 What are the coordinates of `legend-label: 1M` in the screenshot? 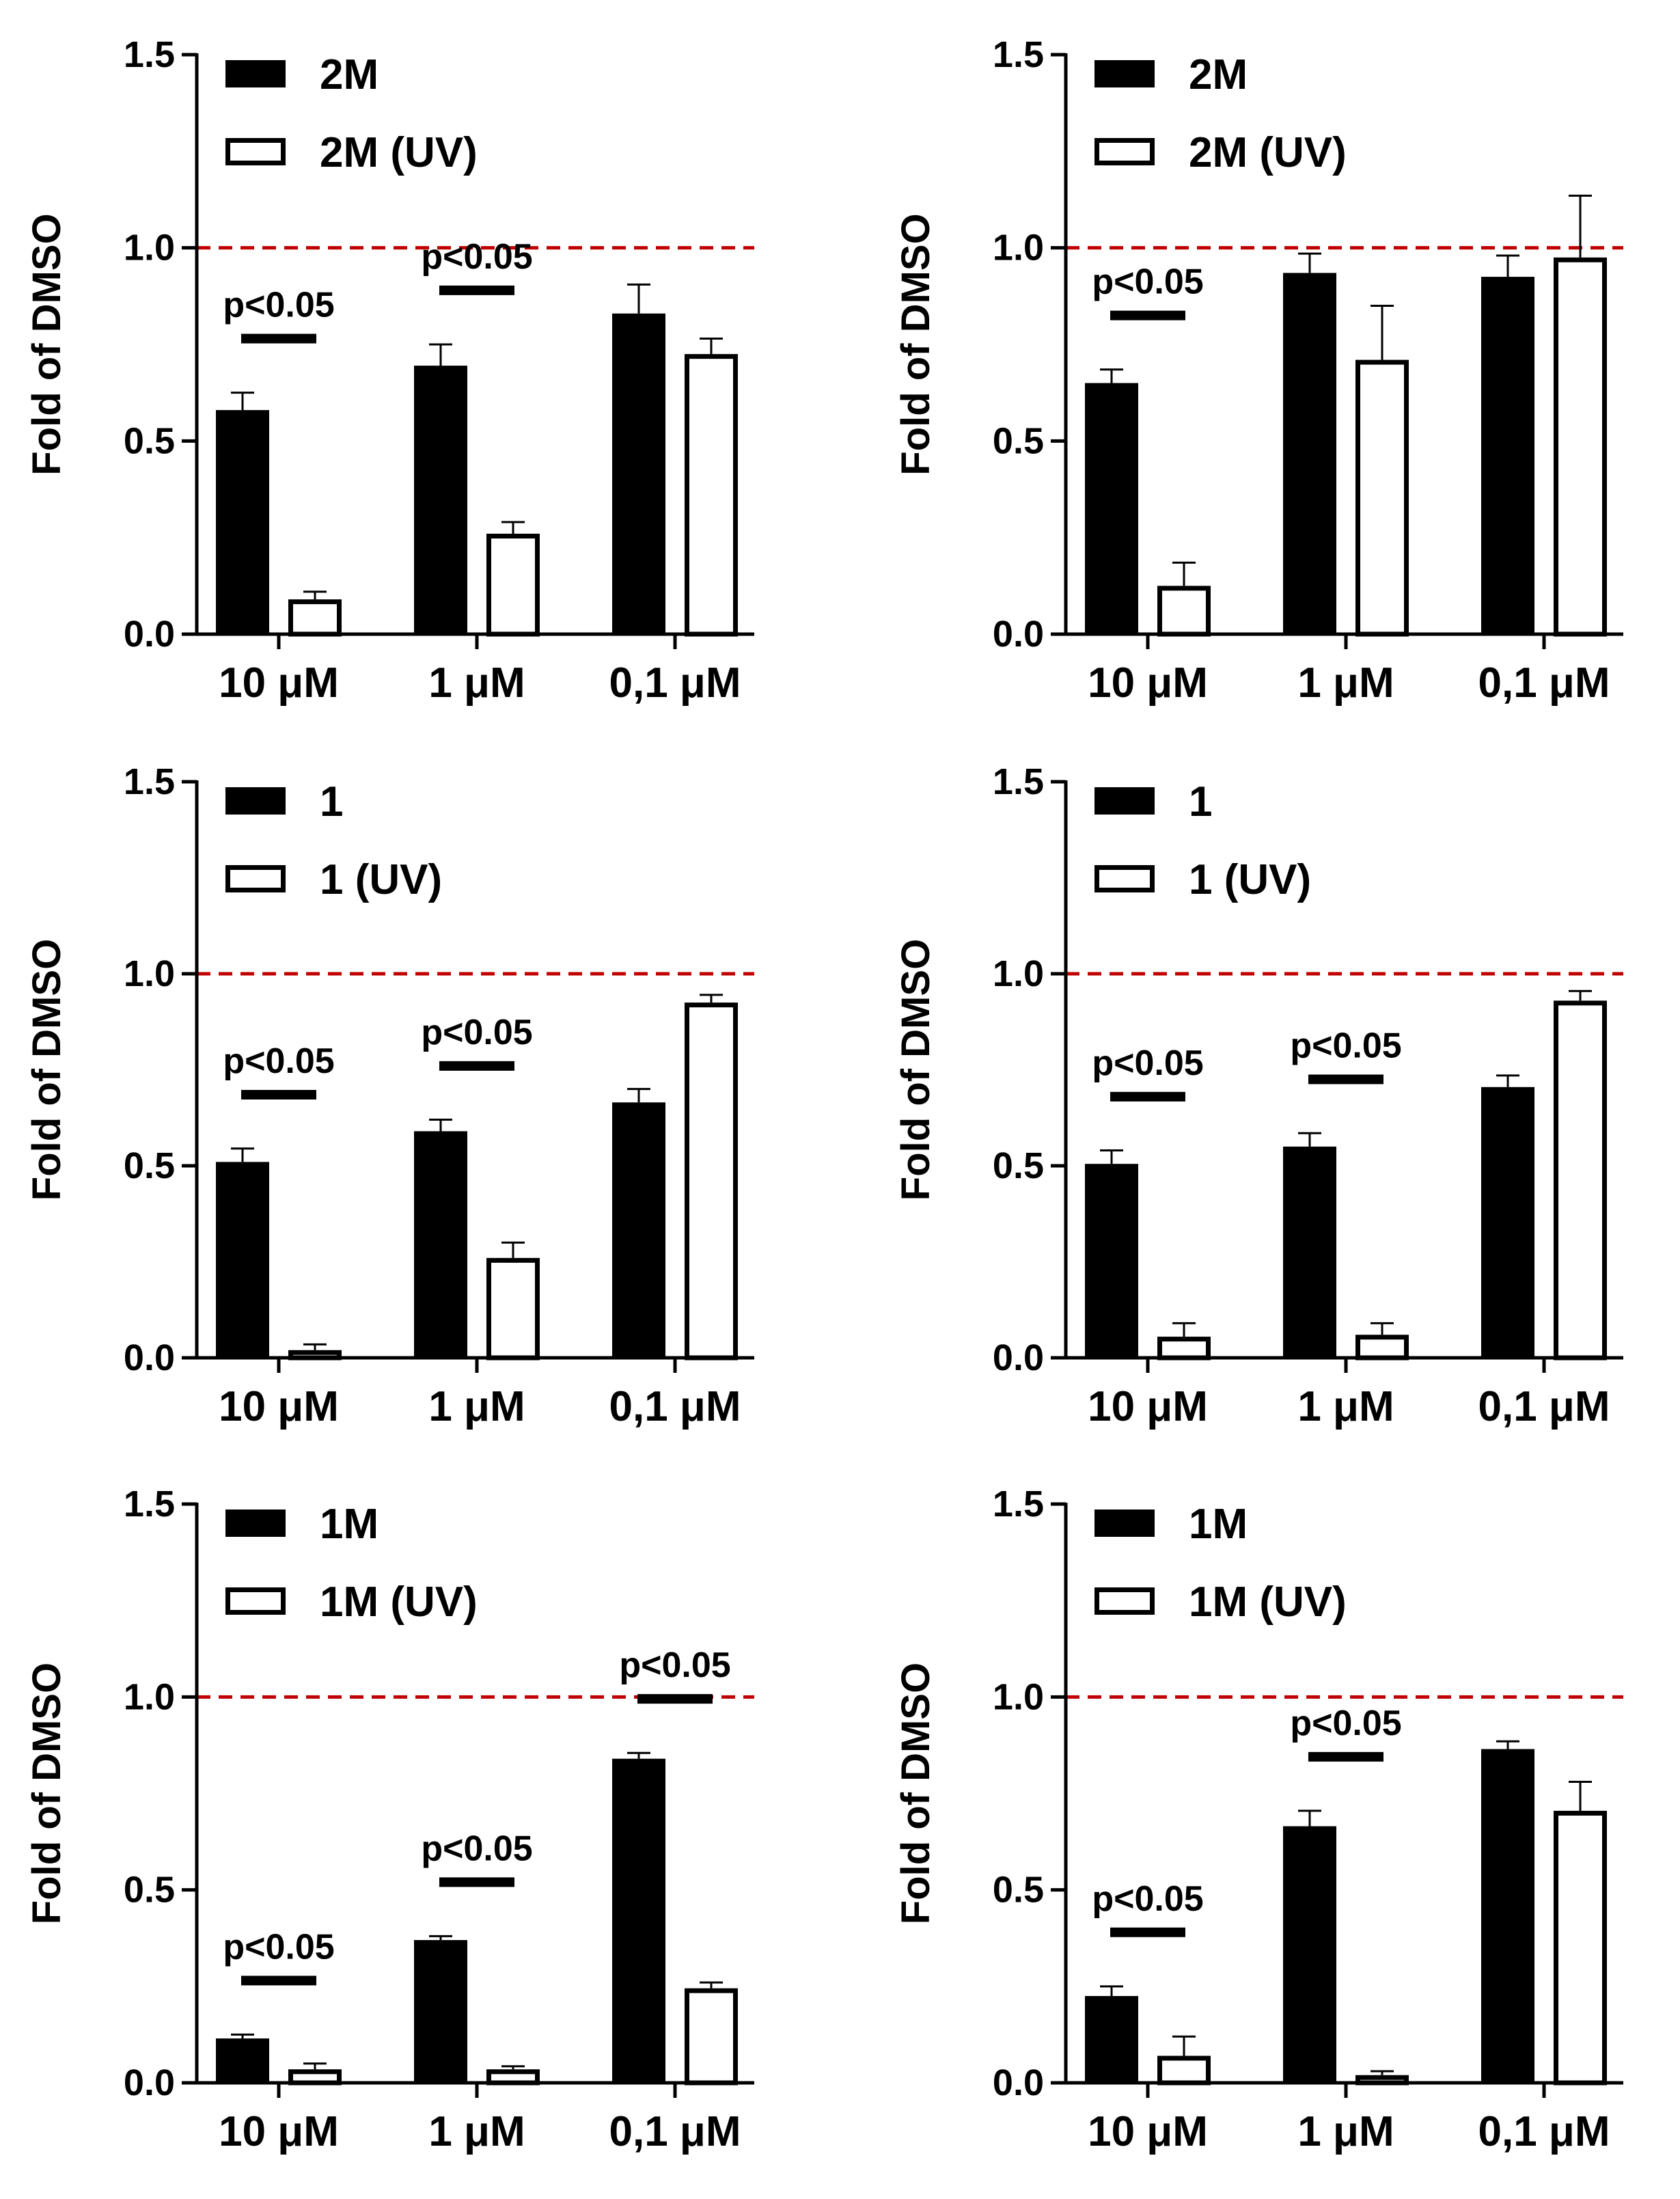 It's located at (1218, 1524).